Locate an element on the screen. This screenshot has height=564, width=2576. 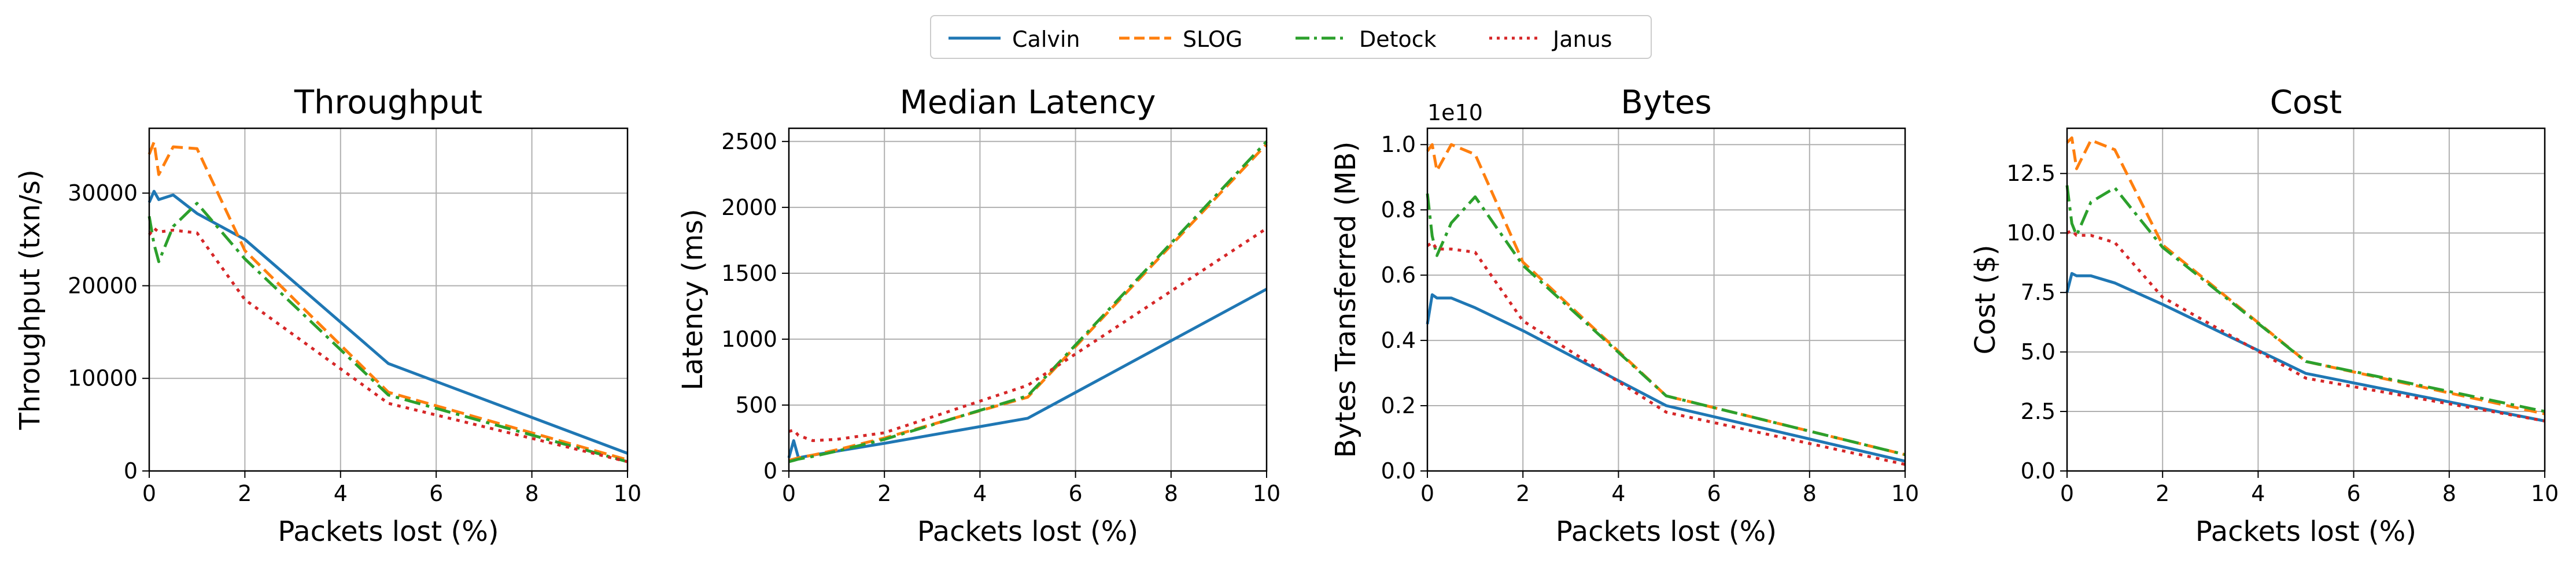
panel-1-x-tick-label: 0 is located at coordinates (149, 493).